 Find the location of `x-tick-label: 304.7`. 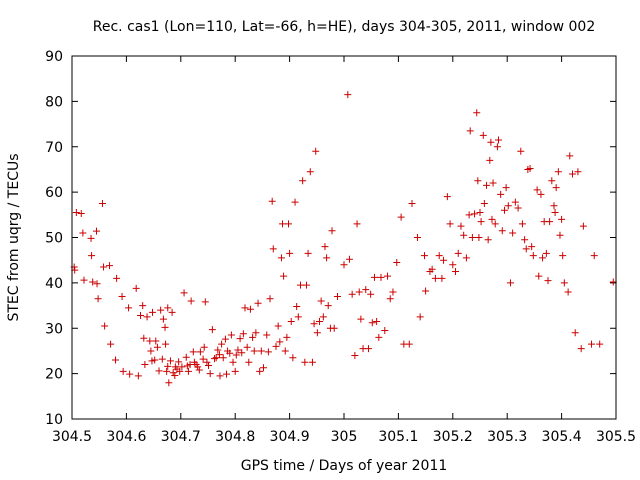

x-tick-label: 304.7 is located at coordinates (181, 437).